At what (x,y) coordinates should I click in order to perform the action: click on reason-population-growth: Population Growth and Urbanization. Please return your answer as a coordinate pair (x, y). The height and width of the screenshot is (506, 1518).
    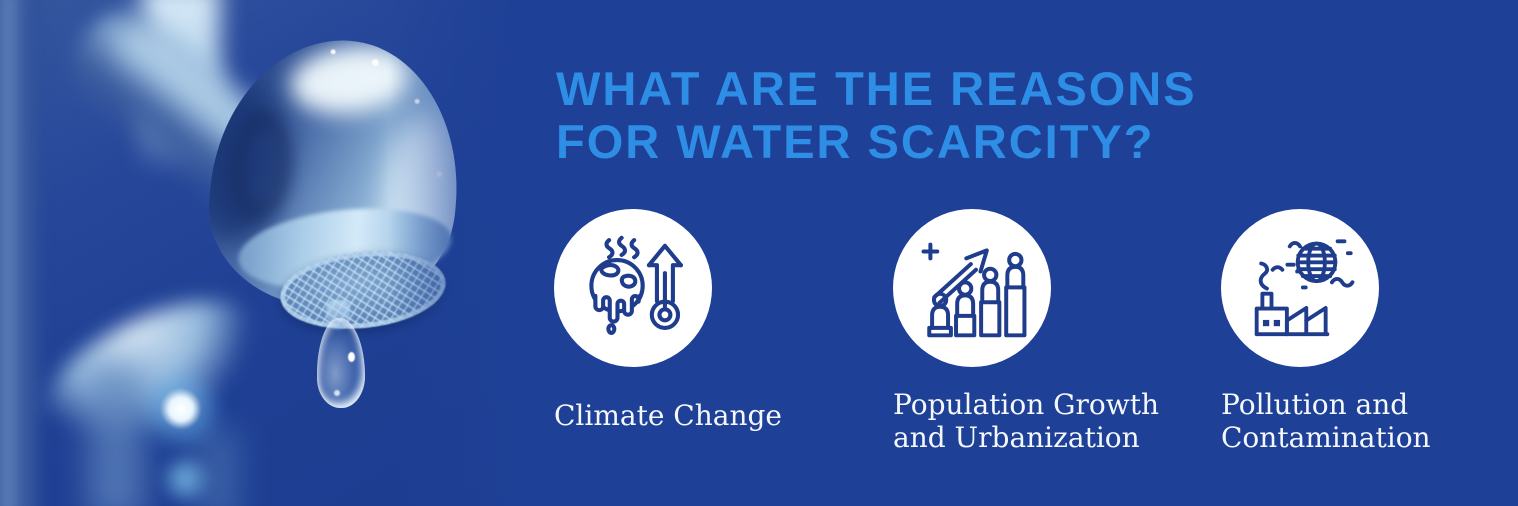
    Looking at the image, I should click on (1058, 331).